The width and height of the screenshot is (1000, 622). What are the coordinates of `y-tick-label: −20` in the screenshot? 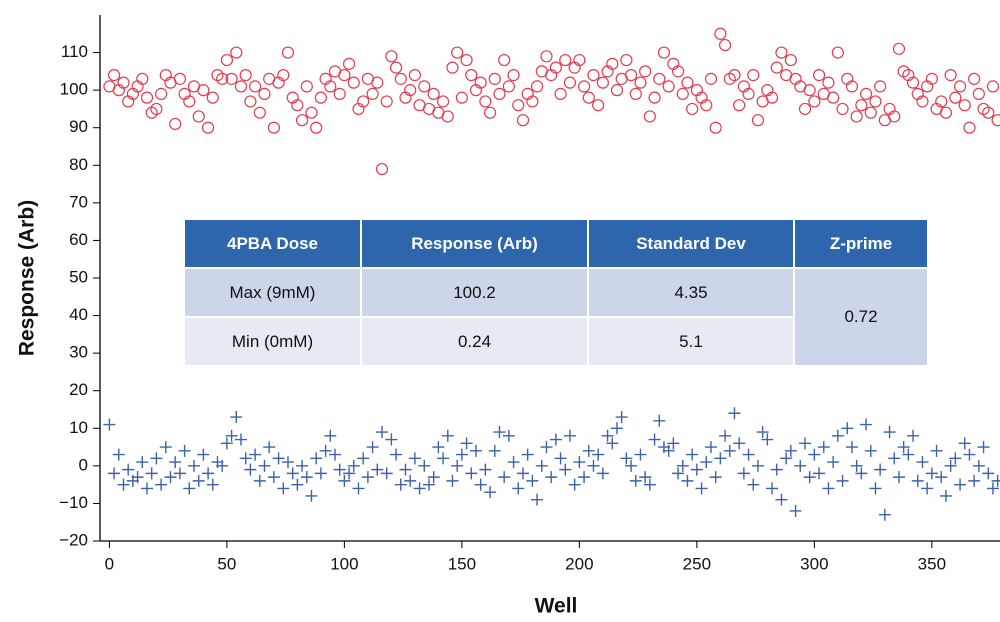 It's located at (73, 539).